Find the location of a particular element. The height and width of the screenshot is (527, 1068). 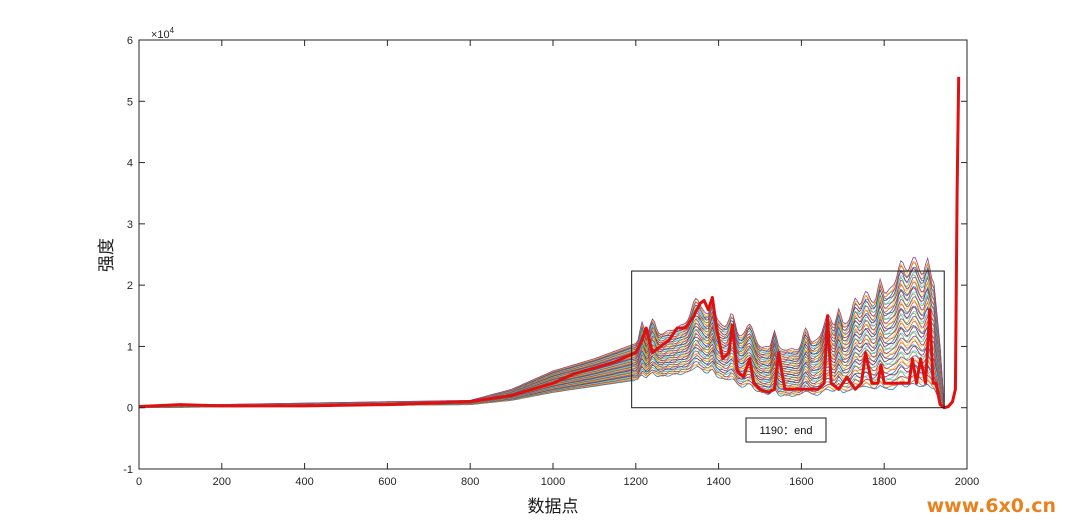

annotation-group is located at coordinates (788, 356).